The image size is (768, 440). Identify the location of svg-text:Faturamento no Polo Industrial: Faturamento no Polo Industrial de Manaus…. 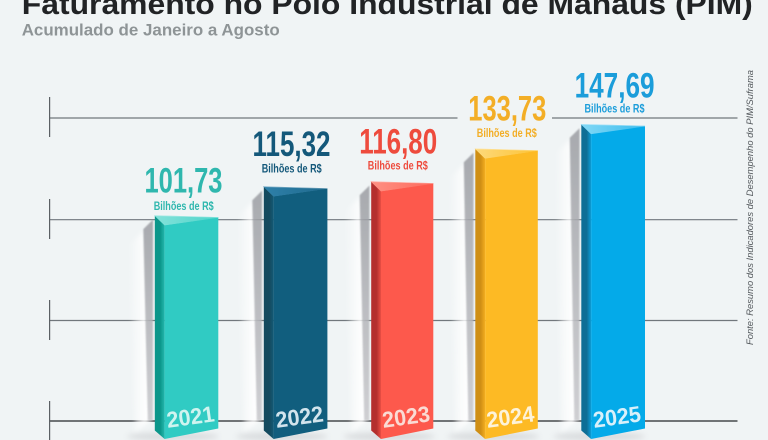
(387, 10).